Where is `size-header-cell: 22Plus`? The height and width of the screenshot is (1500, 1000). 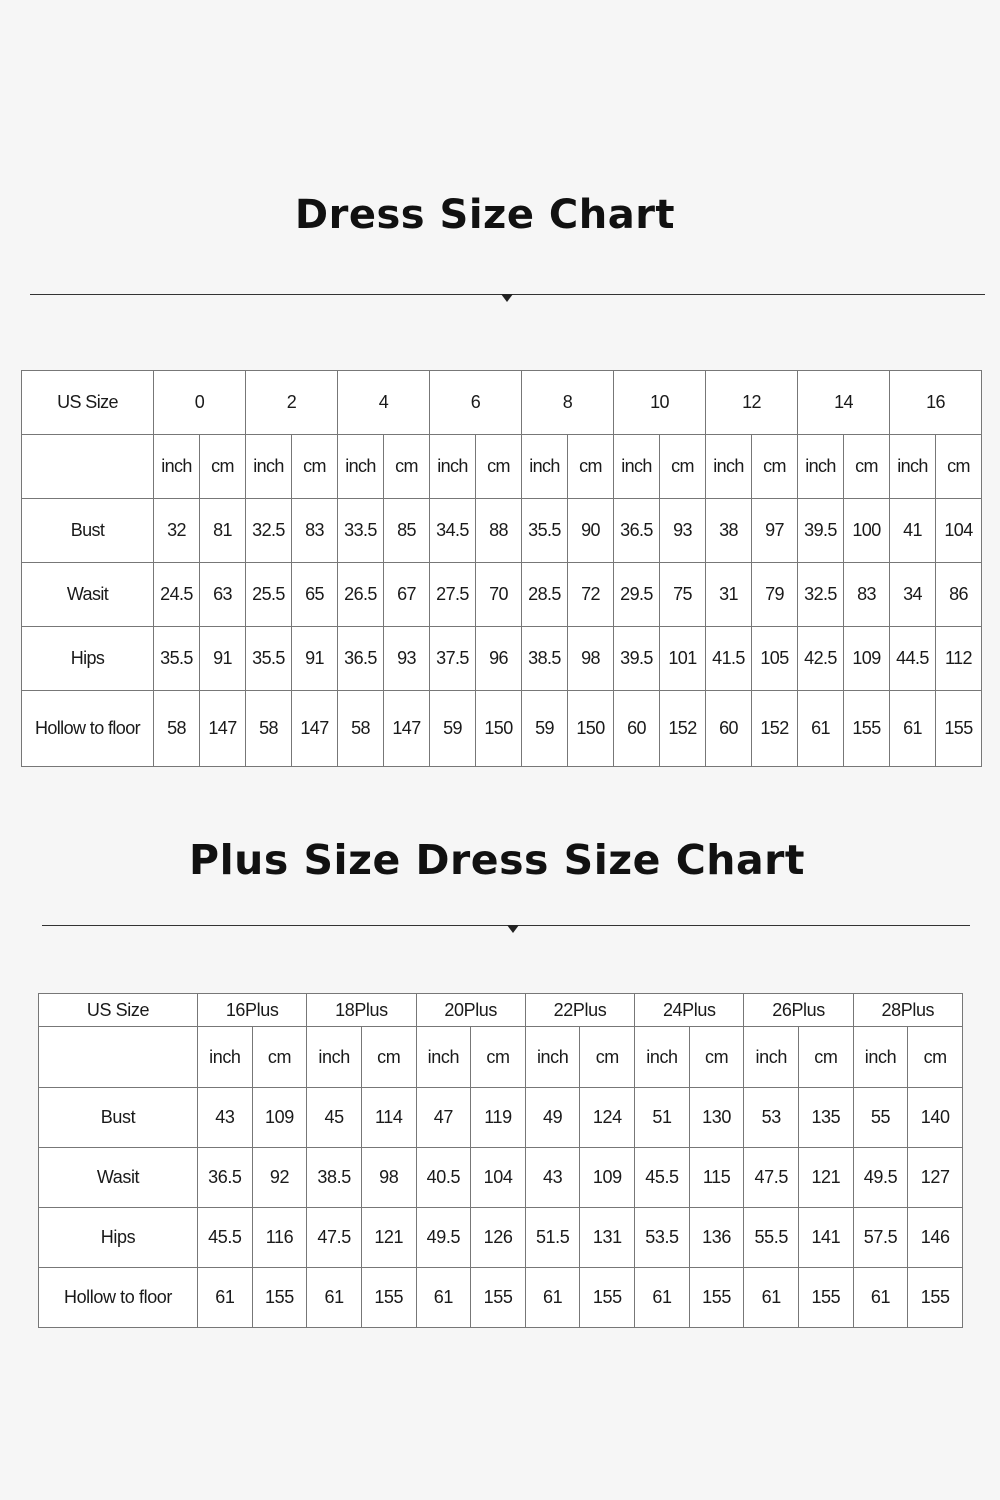 size-header-cell: 22Plus is located at coordinates (580, 1010).